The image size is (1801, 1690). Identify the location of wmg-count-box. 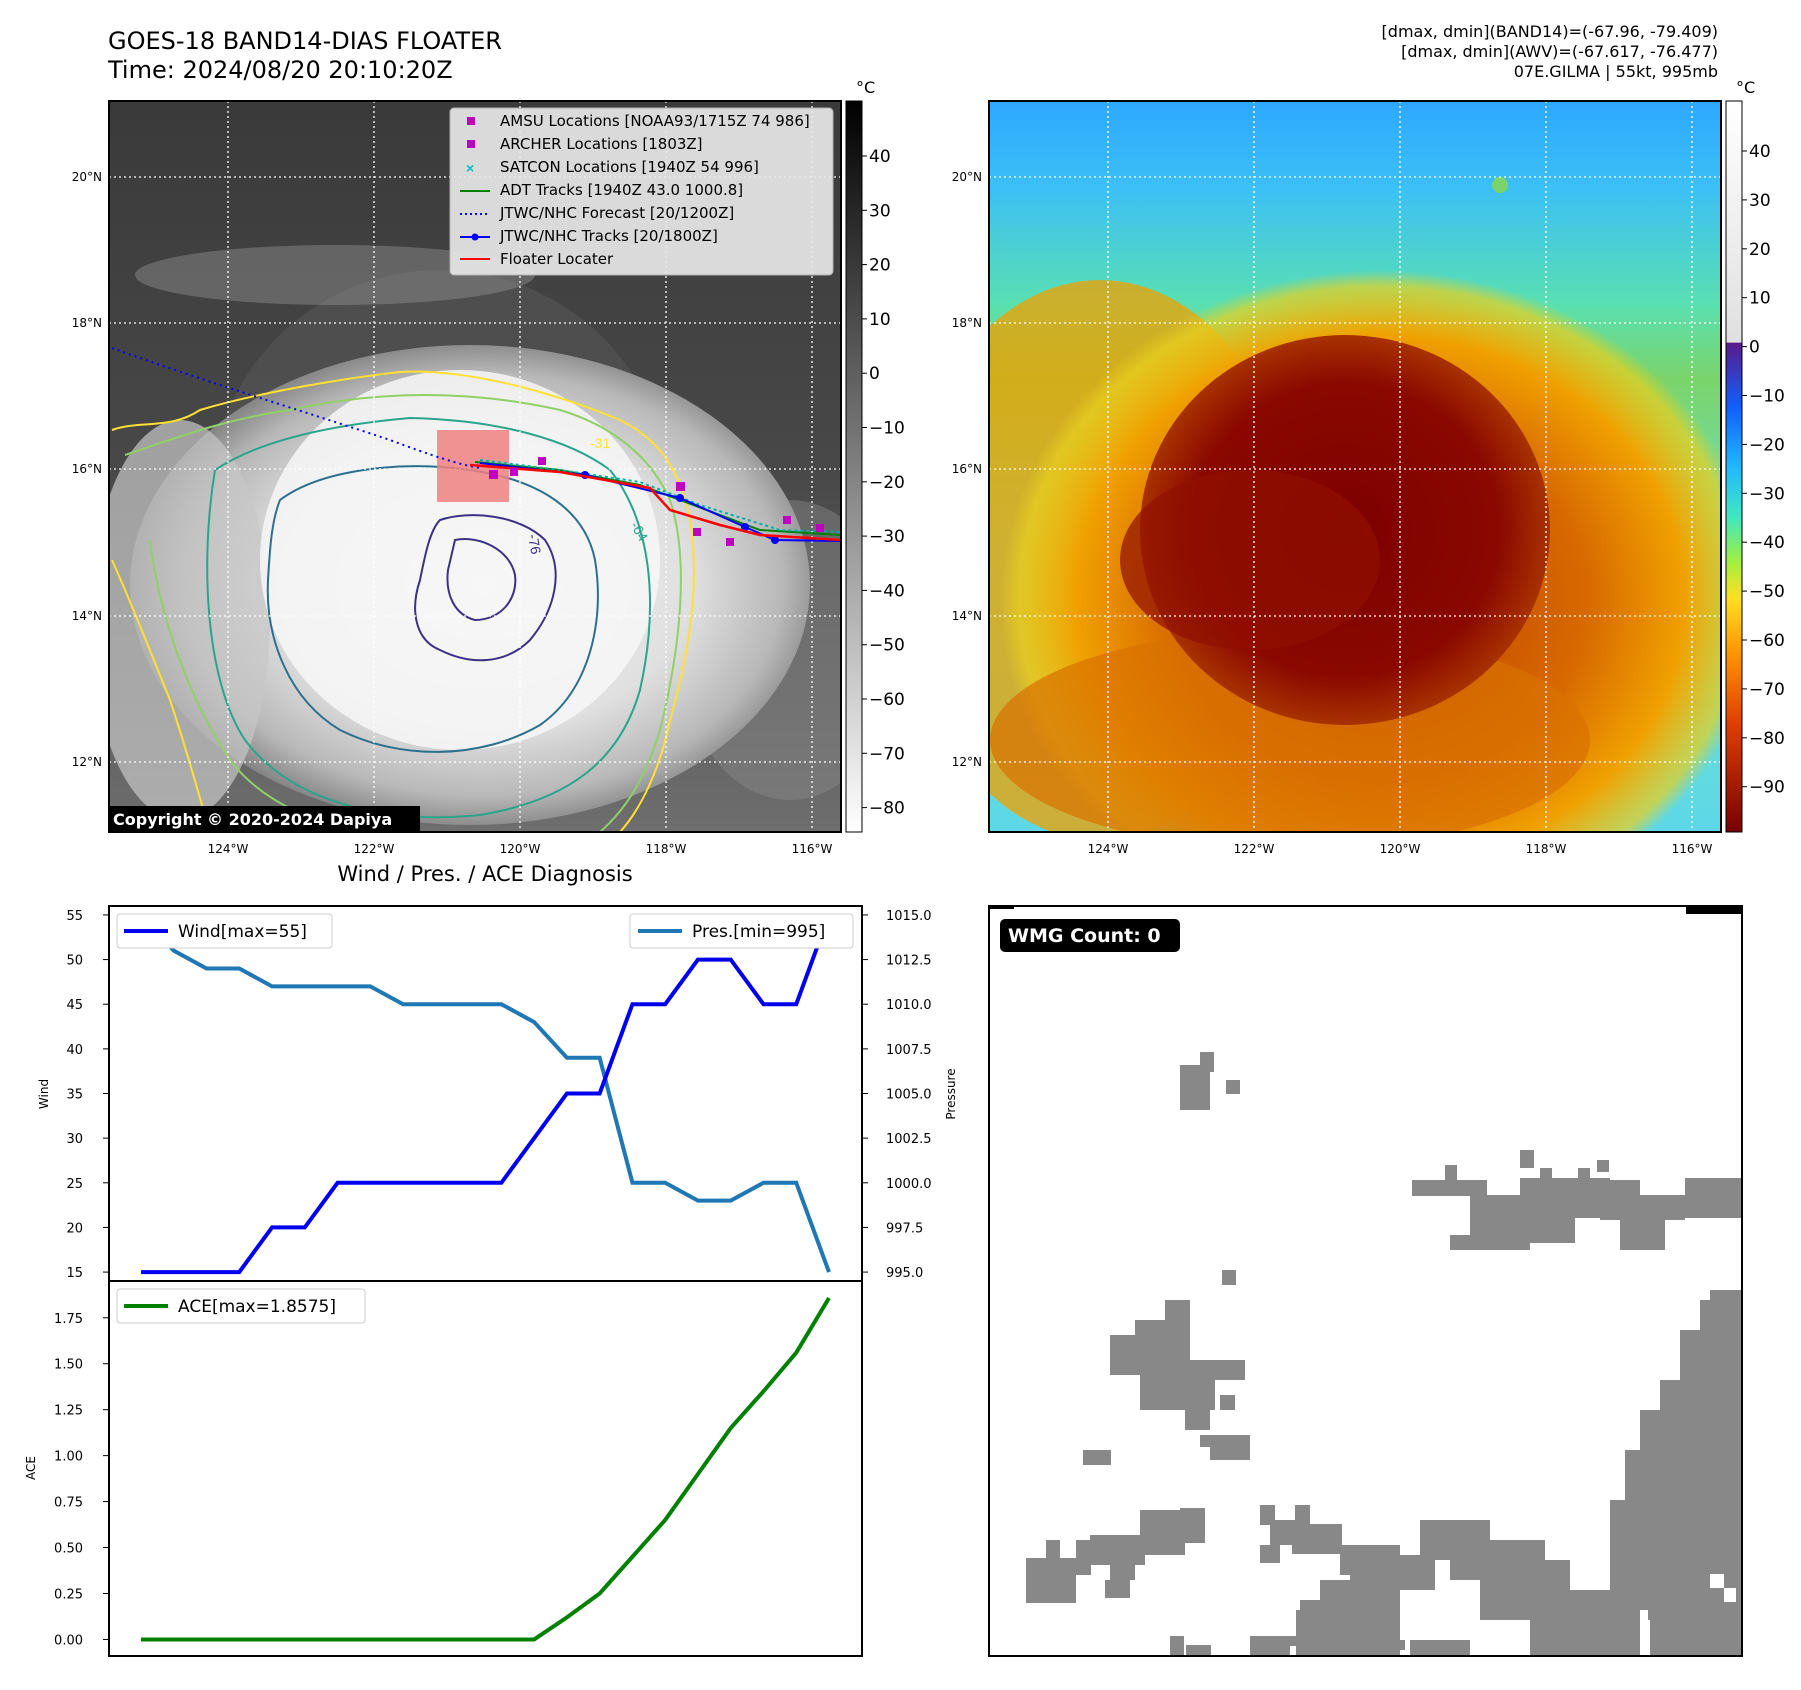
(1090, 935).